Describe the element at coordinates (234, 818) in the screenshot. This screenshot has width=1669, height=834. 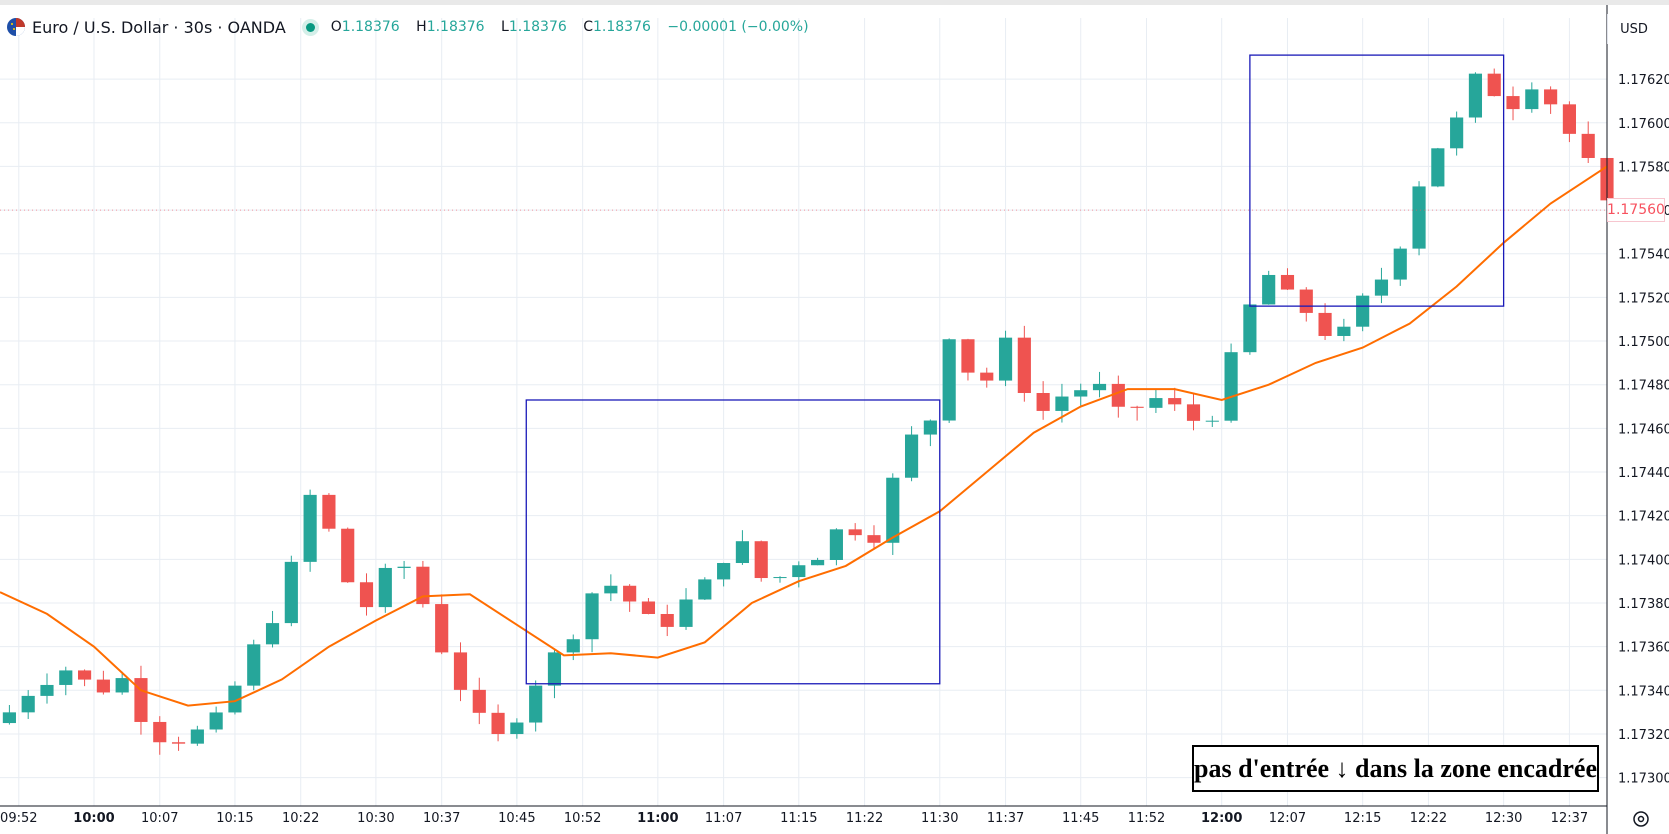
I see `time-tick-label: 10:15` at that location.